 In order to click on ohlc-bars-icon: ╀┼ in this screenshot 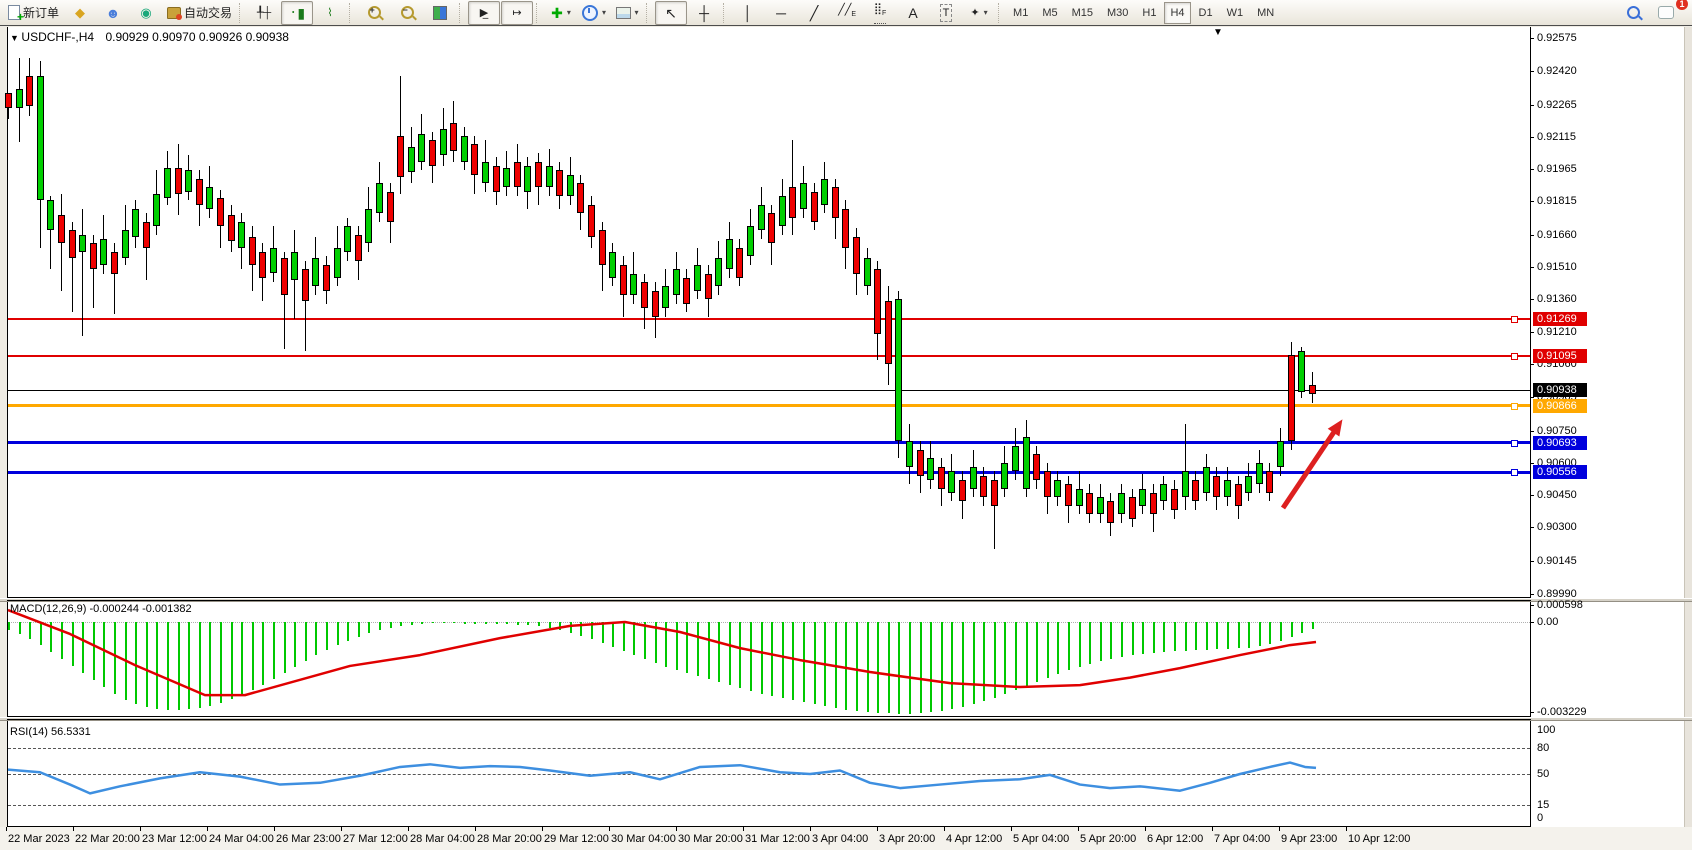, I will do `click(264, 12)`.